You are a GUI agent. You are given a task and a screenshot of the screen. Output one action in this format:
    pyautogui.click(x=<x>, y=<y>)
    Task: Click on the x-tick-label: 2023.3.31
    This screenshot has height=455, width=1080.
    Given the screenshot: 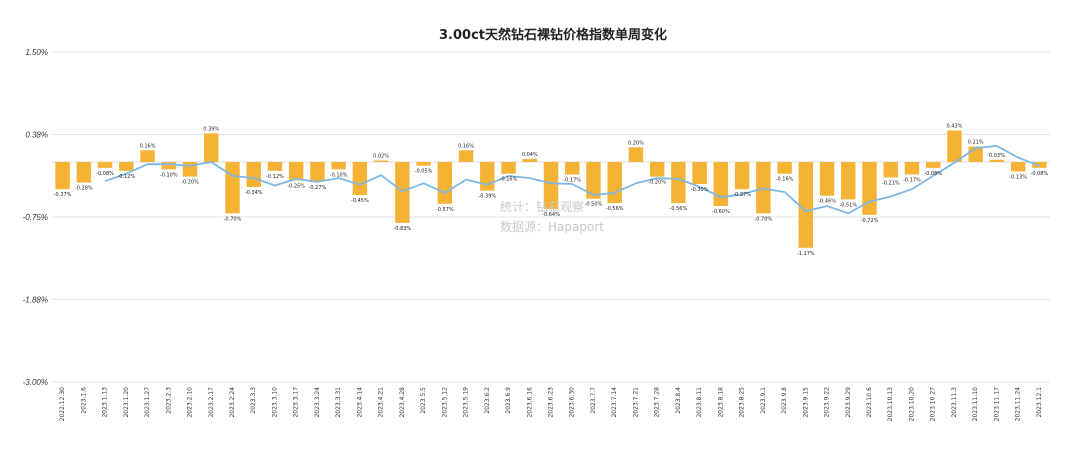 What is the action you would take?
    pyautogui.click(x=338, y=402)
    